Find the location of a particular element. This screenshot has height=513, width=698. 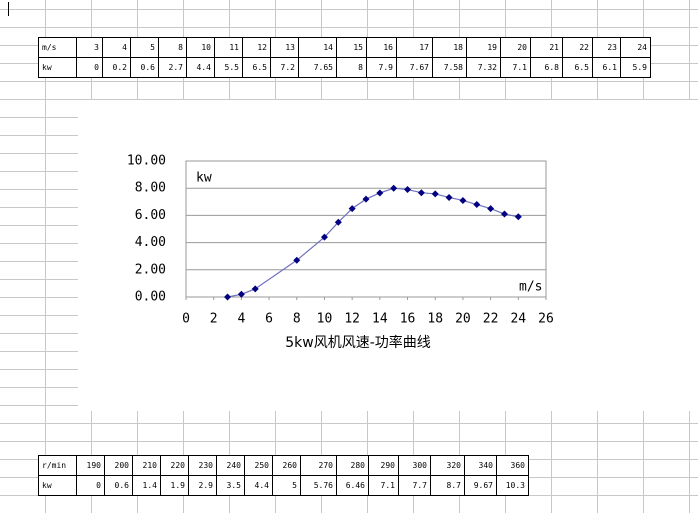

cell: 10.3 is located at coordinates (512, 485).